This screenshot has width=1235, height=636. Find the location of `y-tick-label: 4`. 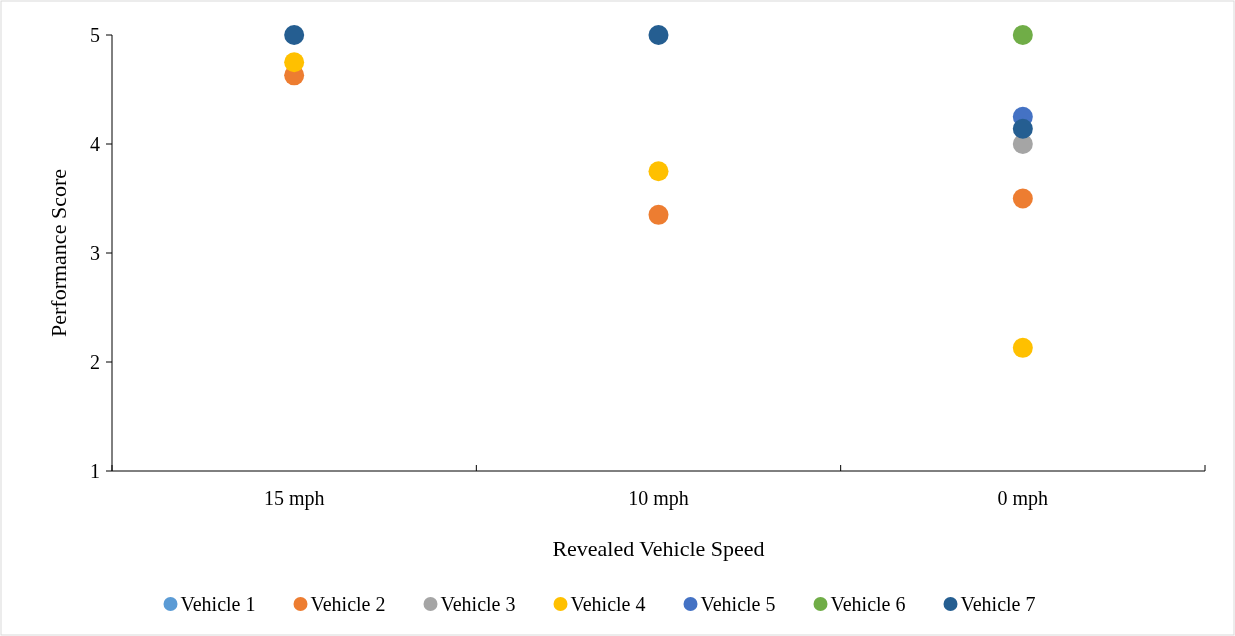

y-tick-label: 4 is located at coordinates (95, 144).